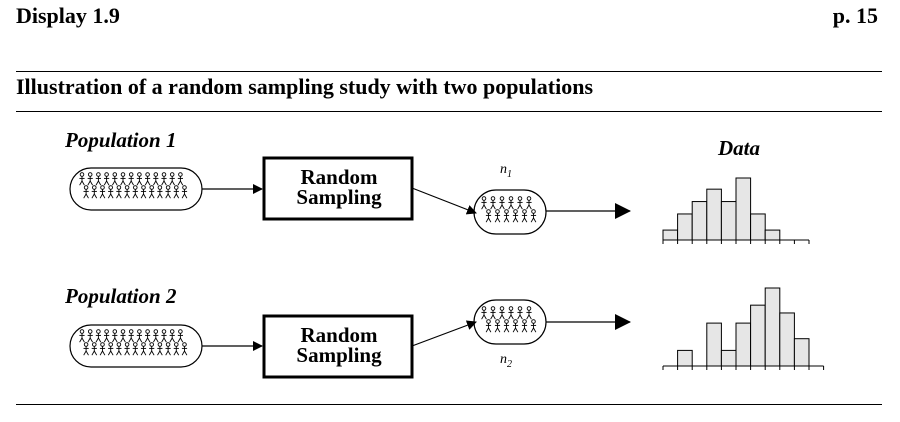 Image resolution: width=900 pixels, height=422 pixels. Describe the element at coordinates (509, 174) in the screenshot. I see `sample-size-subscript: 1` at that location.